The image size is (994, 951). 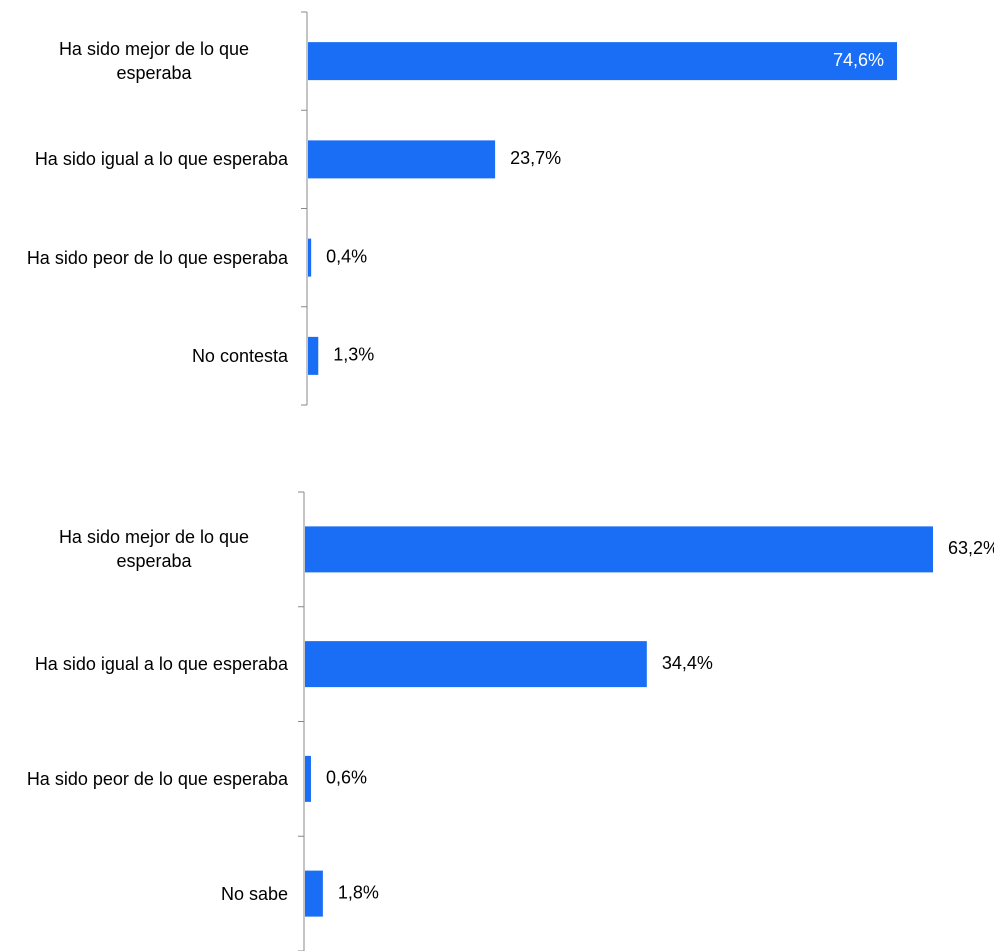 What do you see at coordinates (254, 893) in the screenshot?
I see `category-text: No sabe` at bounding box center [254, 893].